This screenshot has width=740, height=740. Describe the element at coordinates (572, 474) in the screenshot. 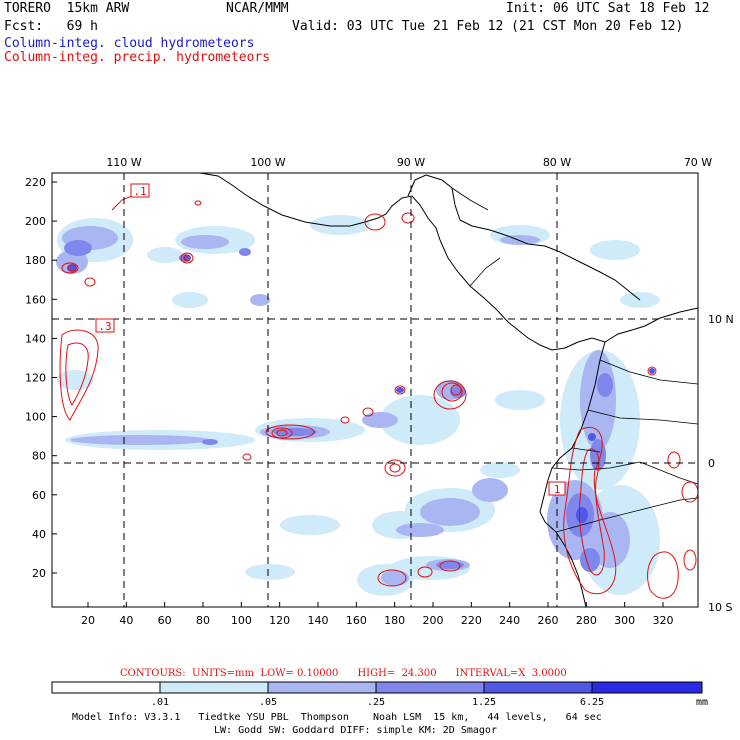

I see `coastline-south-america-west` at that location.